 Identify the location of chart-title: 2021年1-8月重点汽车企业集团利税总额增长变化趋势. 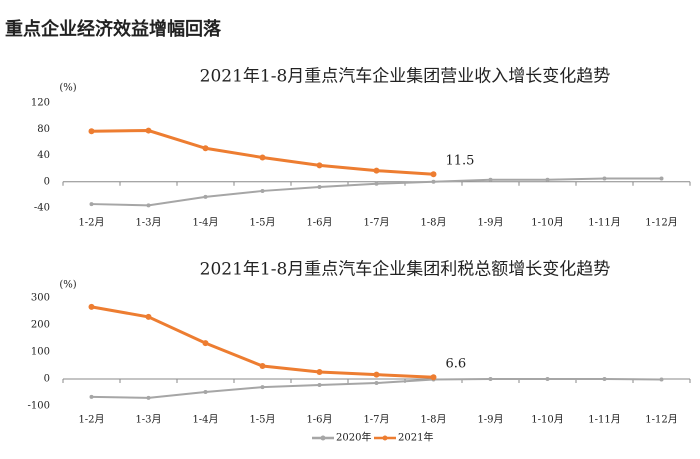
(405, 270).